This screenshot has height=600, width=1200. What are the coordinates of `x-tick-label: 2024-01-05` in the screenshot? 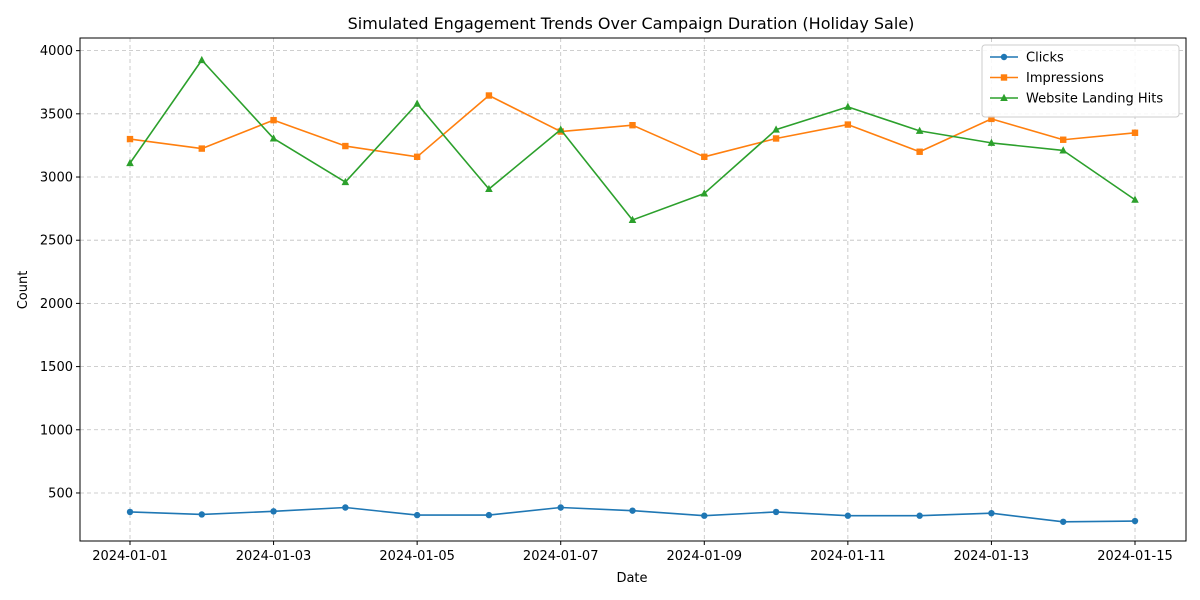 It's located at (417, 556).